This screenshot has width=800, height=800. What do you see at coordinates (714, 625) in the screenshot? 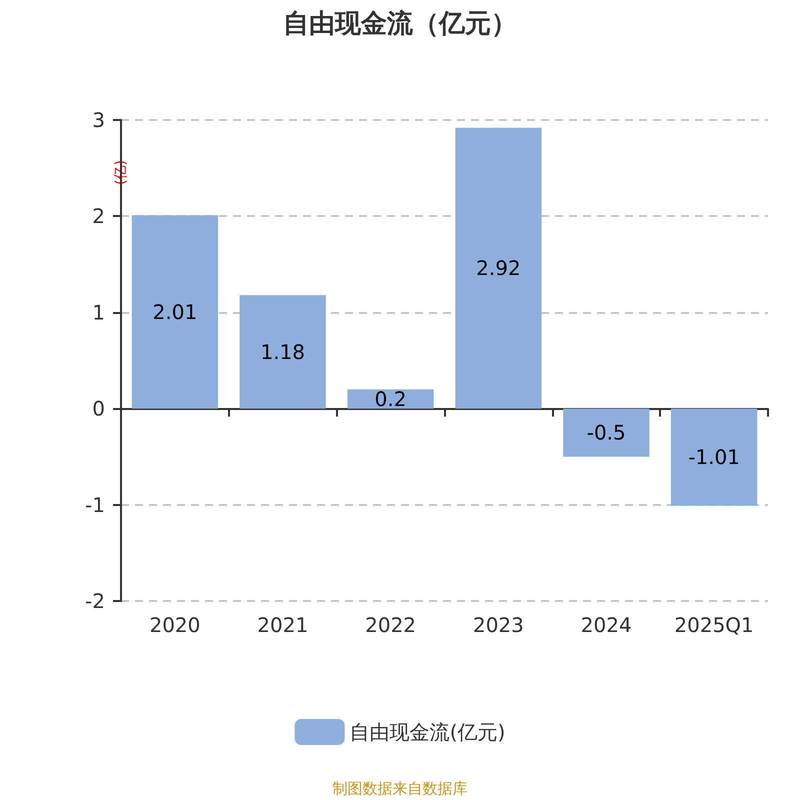
I see `x-tick-label: 2025Q1` at bounding box center [714, 625].